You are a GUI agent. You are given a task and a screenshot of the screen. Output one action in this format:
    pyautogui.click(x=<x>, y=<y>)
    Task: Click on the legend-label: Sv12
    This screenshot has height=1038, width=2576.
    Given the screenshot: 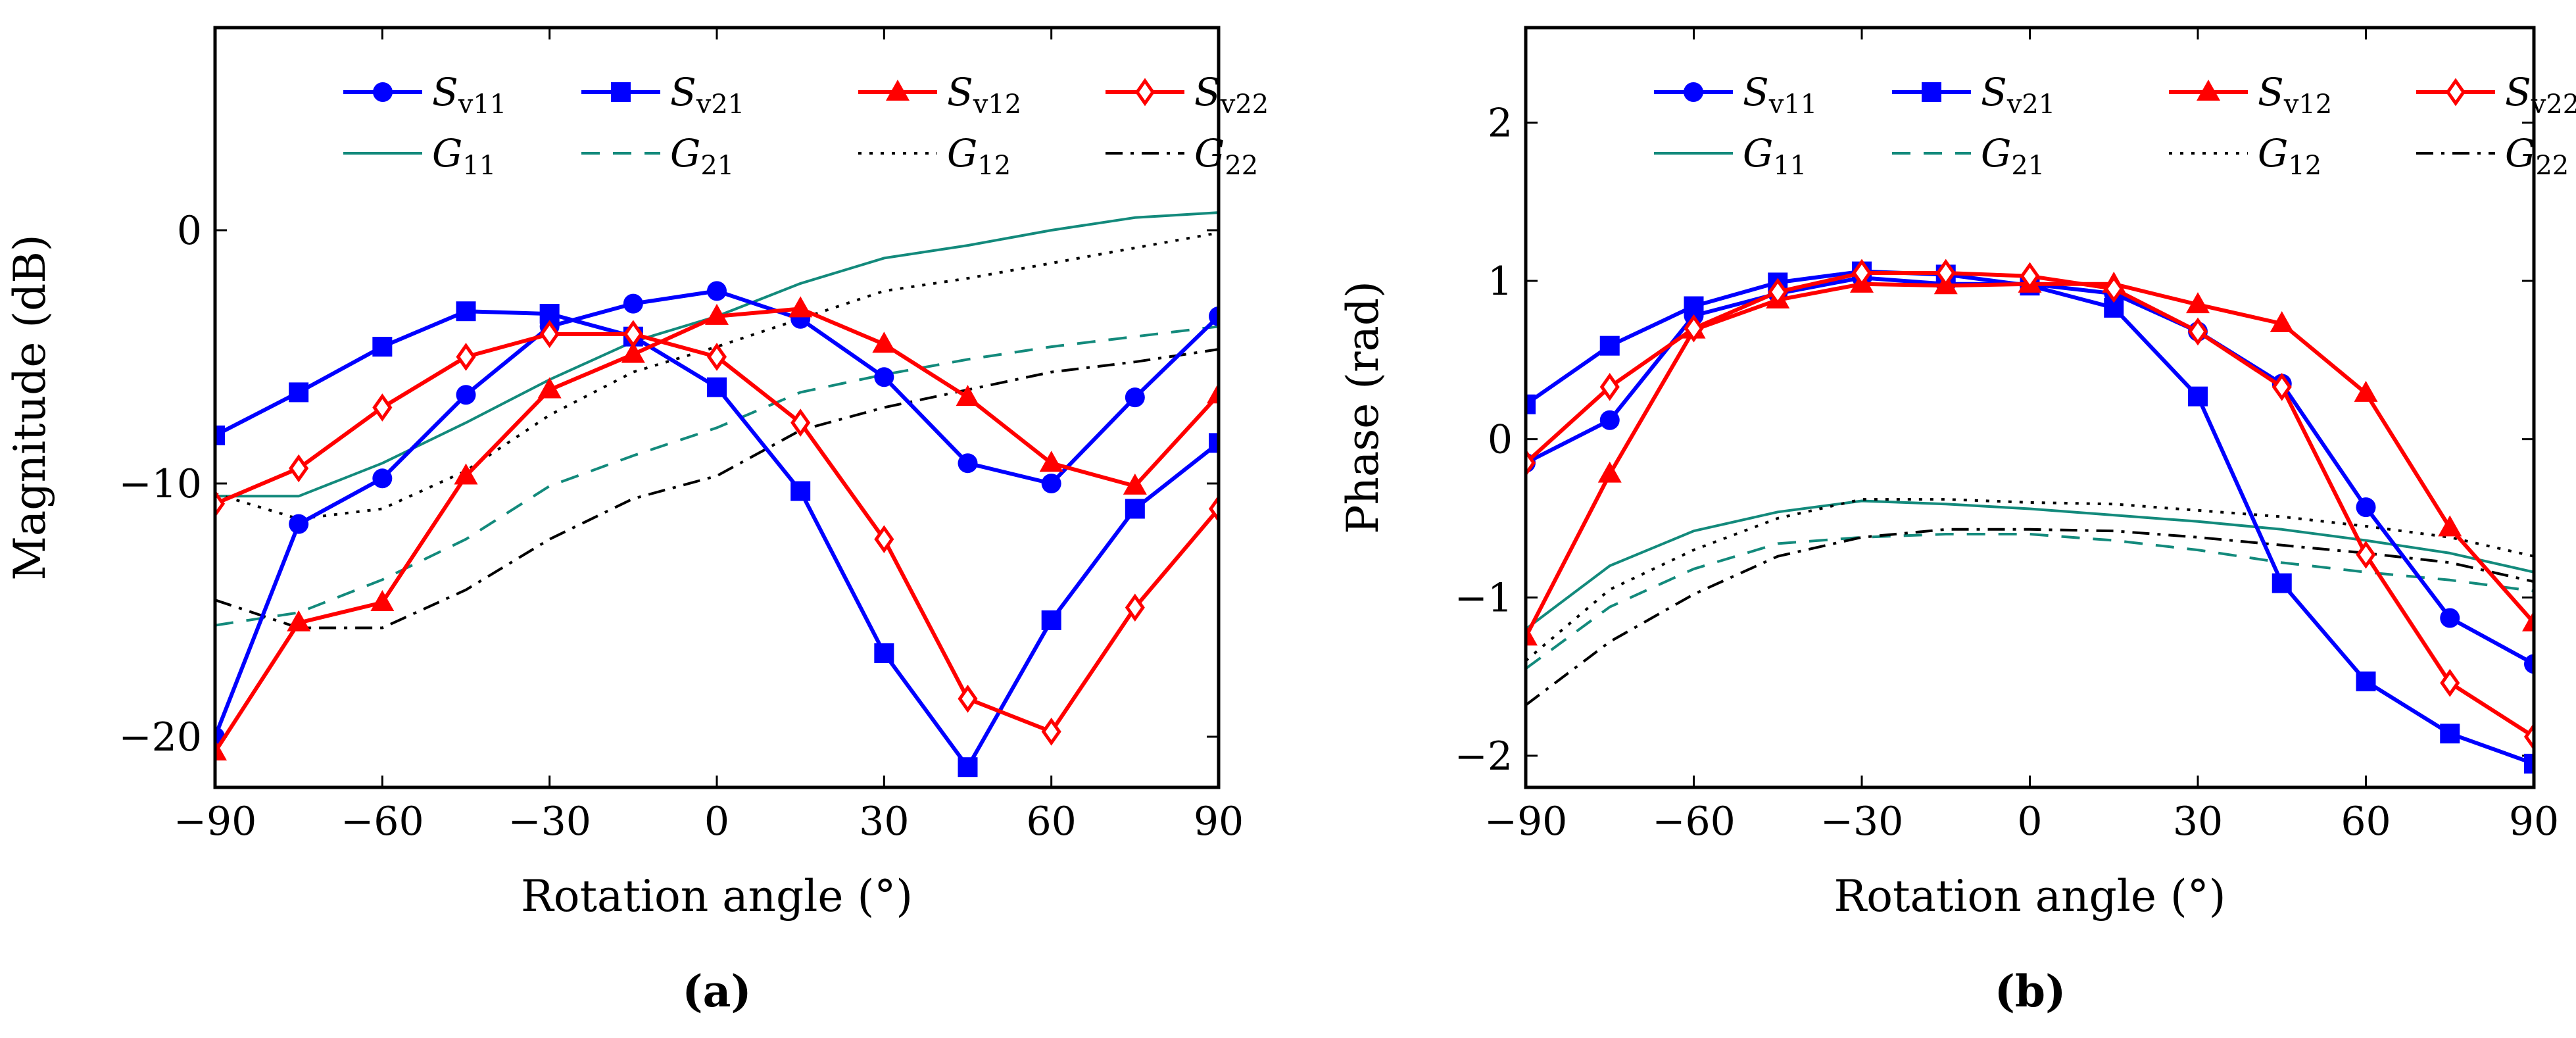 What is the action you would take?
    pyautogui.click(x=984, y=95)
    